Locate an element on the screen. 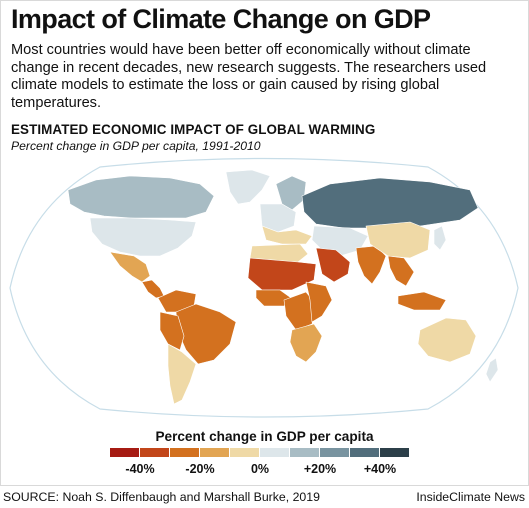 The image size is (529, 508). legend-title: Percent change in GDP per capita is located at coordinates (264, 436).